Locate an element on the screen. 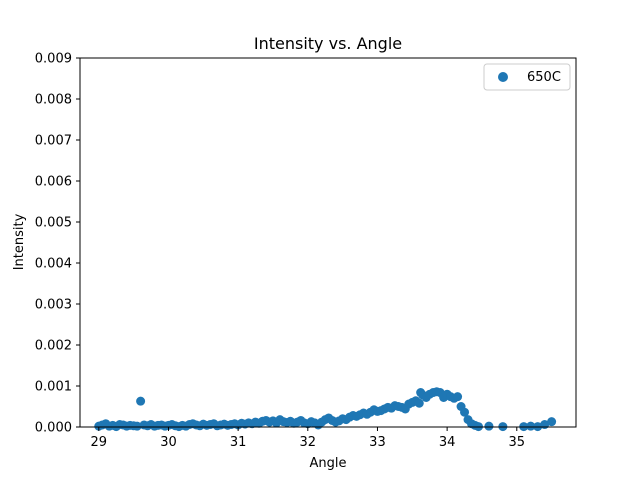 This screenshot has width=640, height=480. x-tick-label: 33 is located at coordinates (377, 442).